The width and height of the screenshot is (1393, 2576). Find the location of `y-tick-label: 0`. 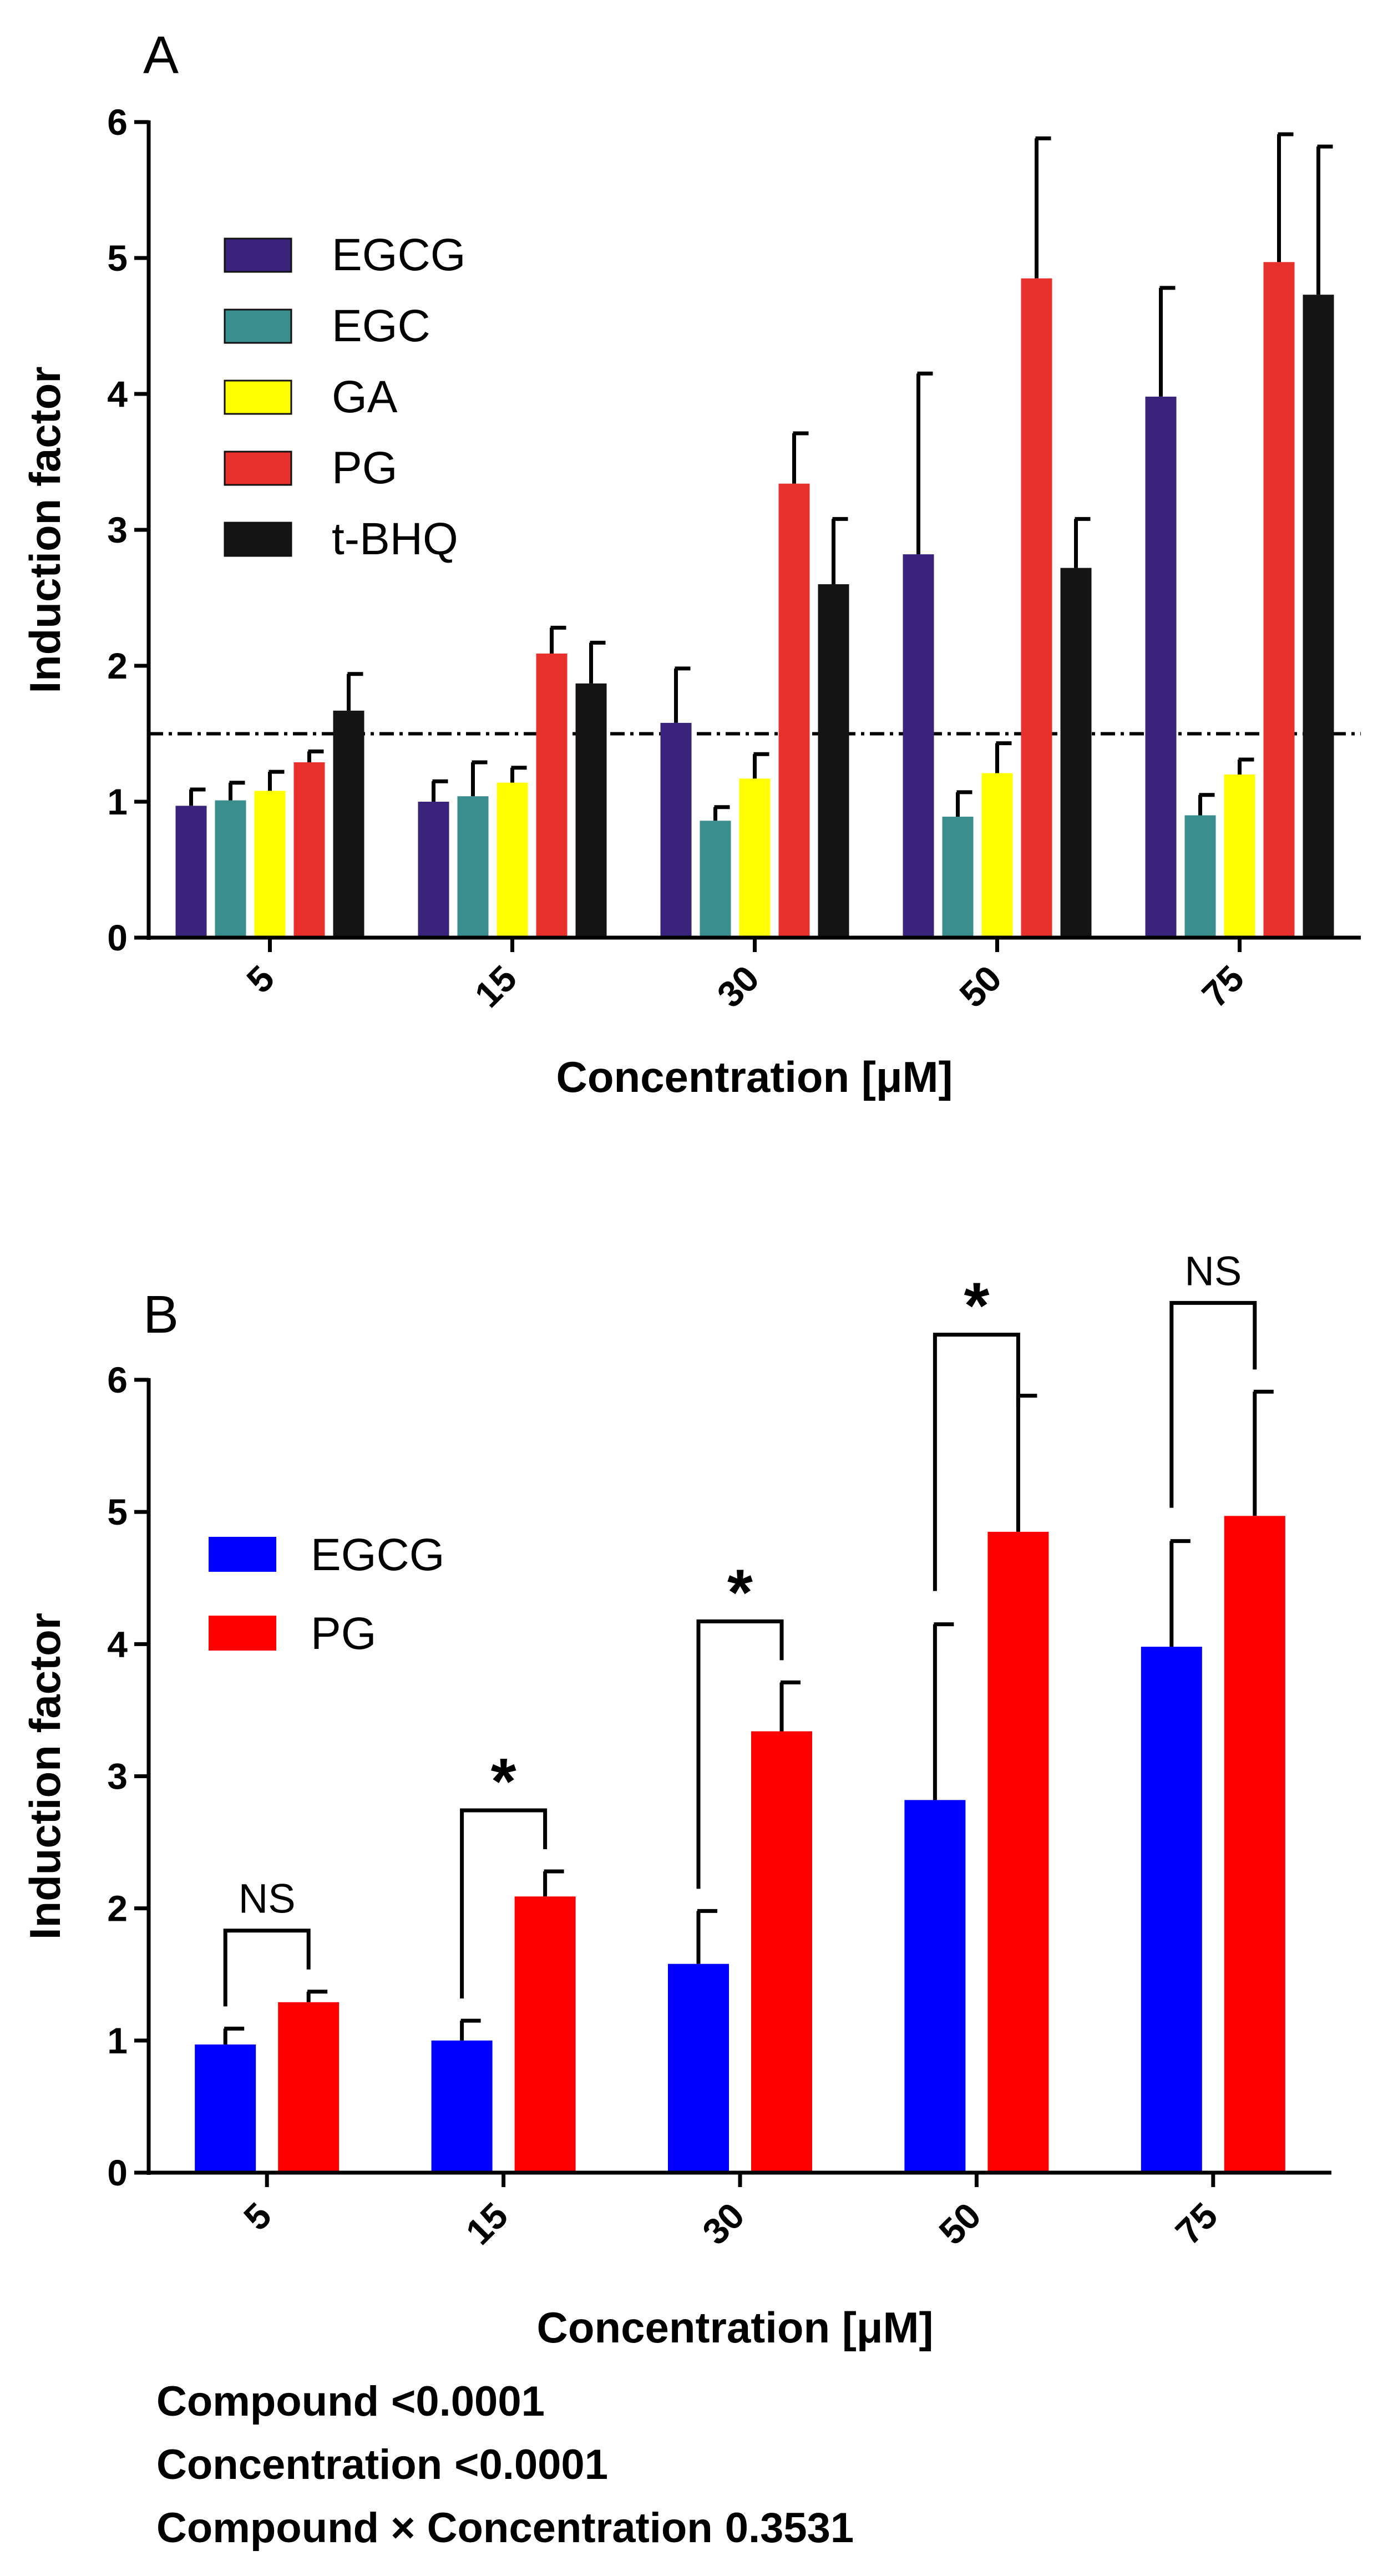

y-tick-label: 0 is located at coordinates (118, 937).